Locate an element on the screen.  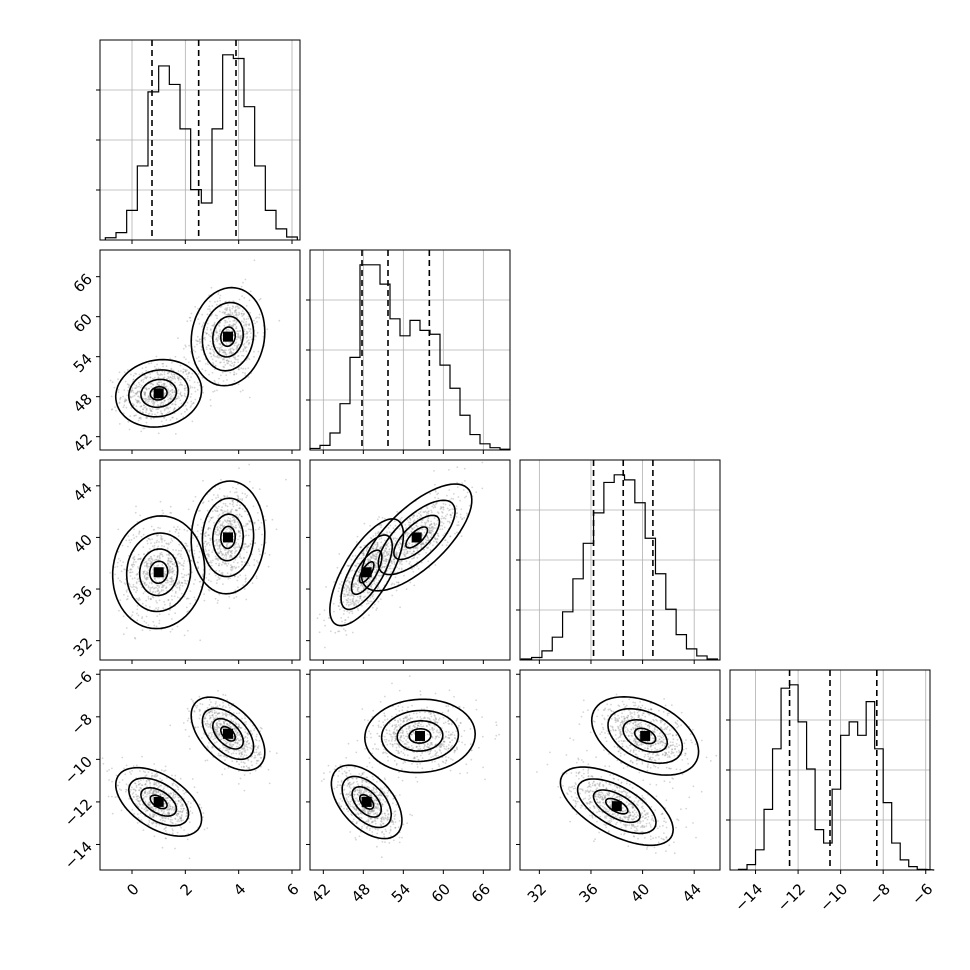
density-contour is located at coordinates (159, 801).